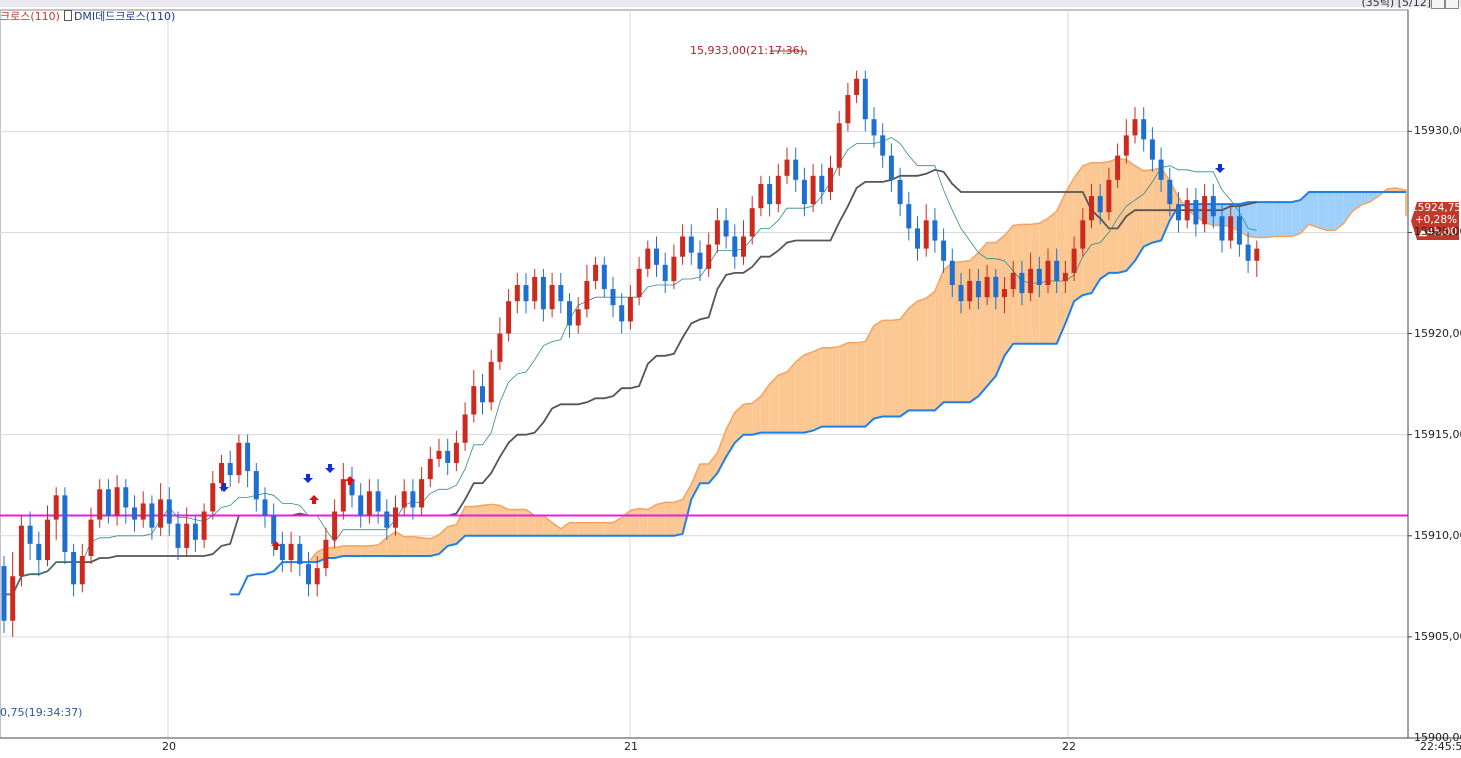  I want to click on change-amount: ▲45,00, so click(1437, 232).